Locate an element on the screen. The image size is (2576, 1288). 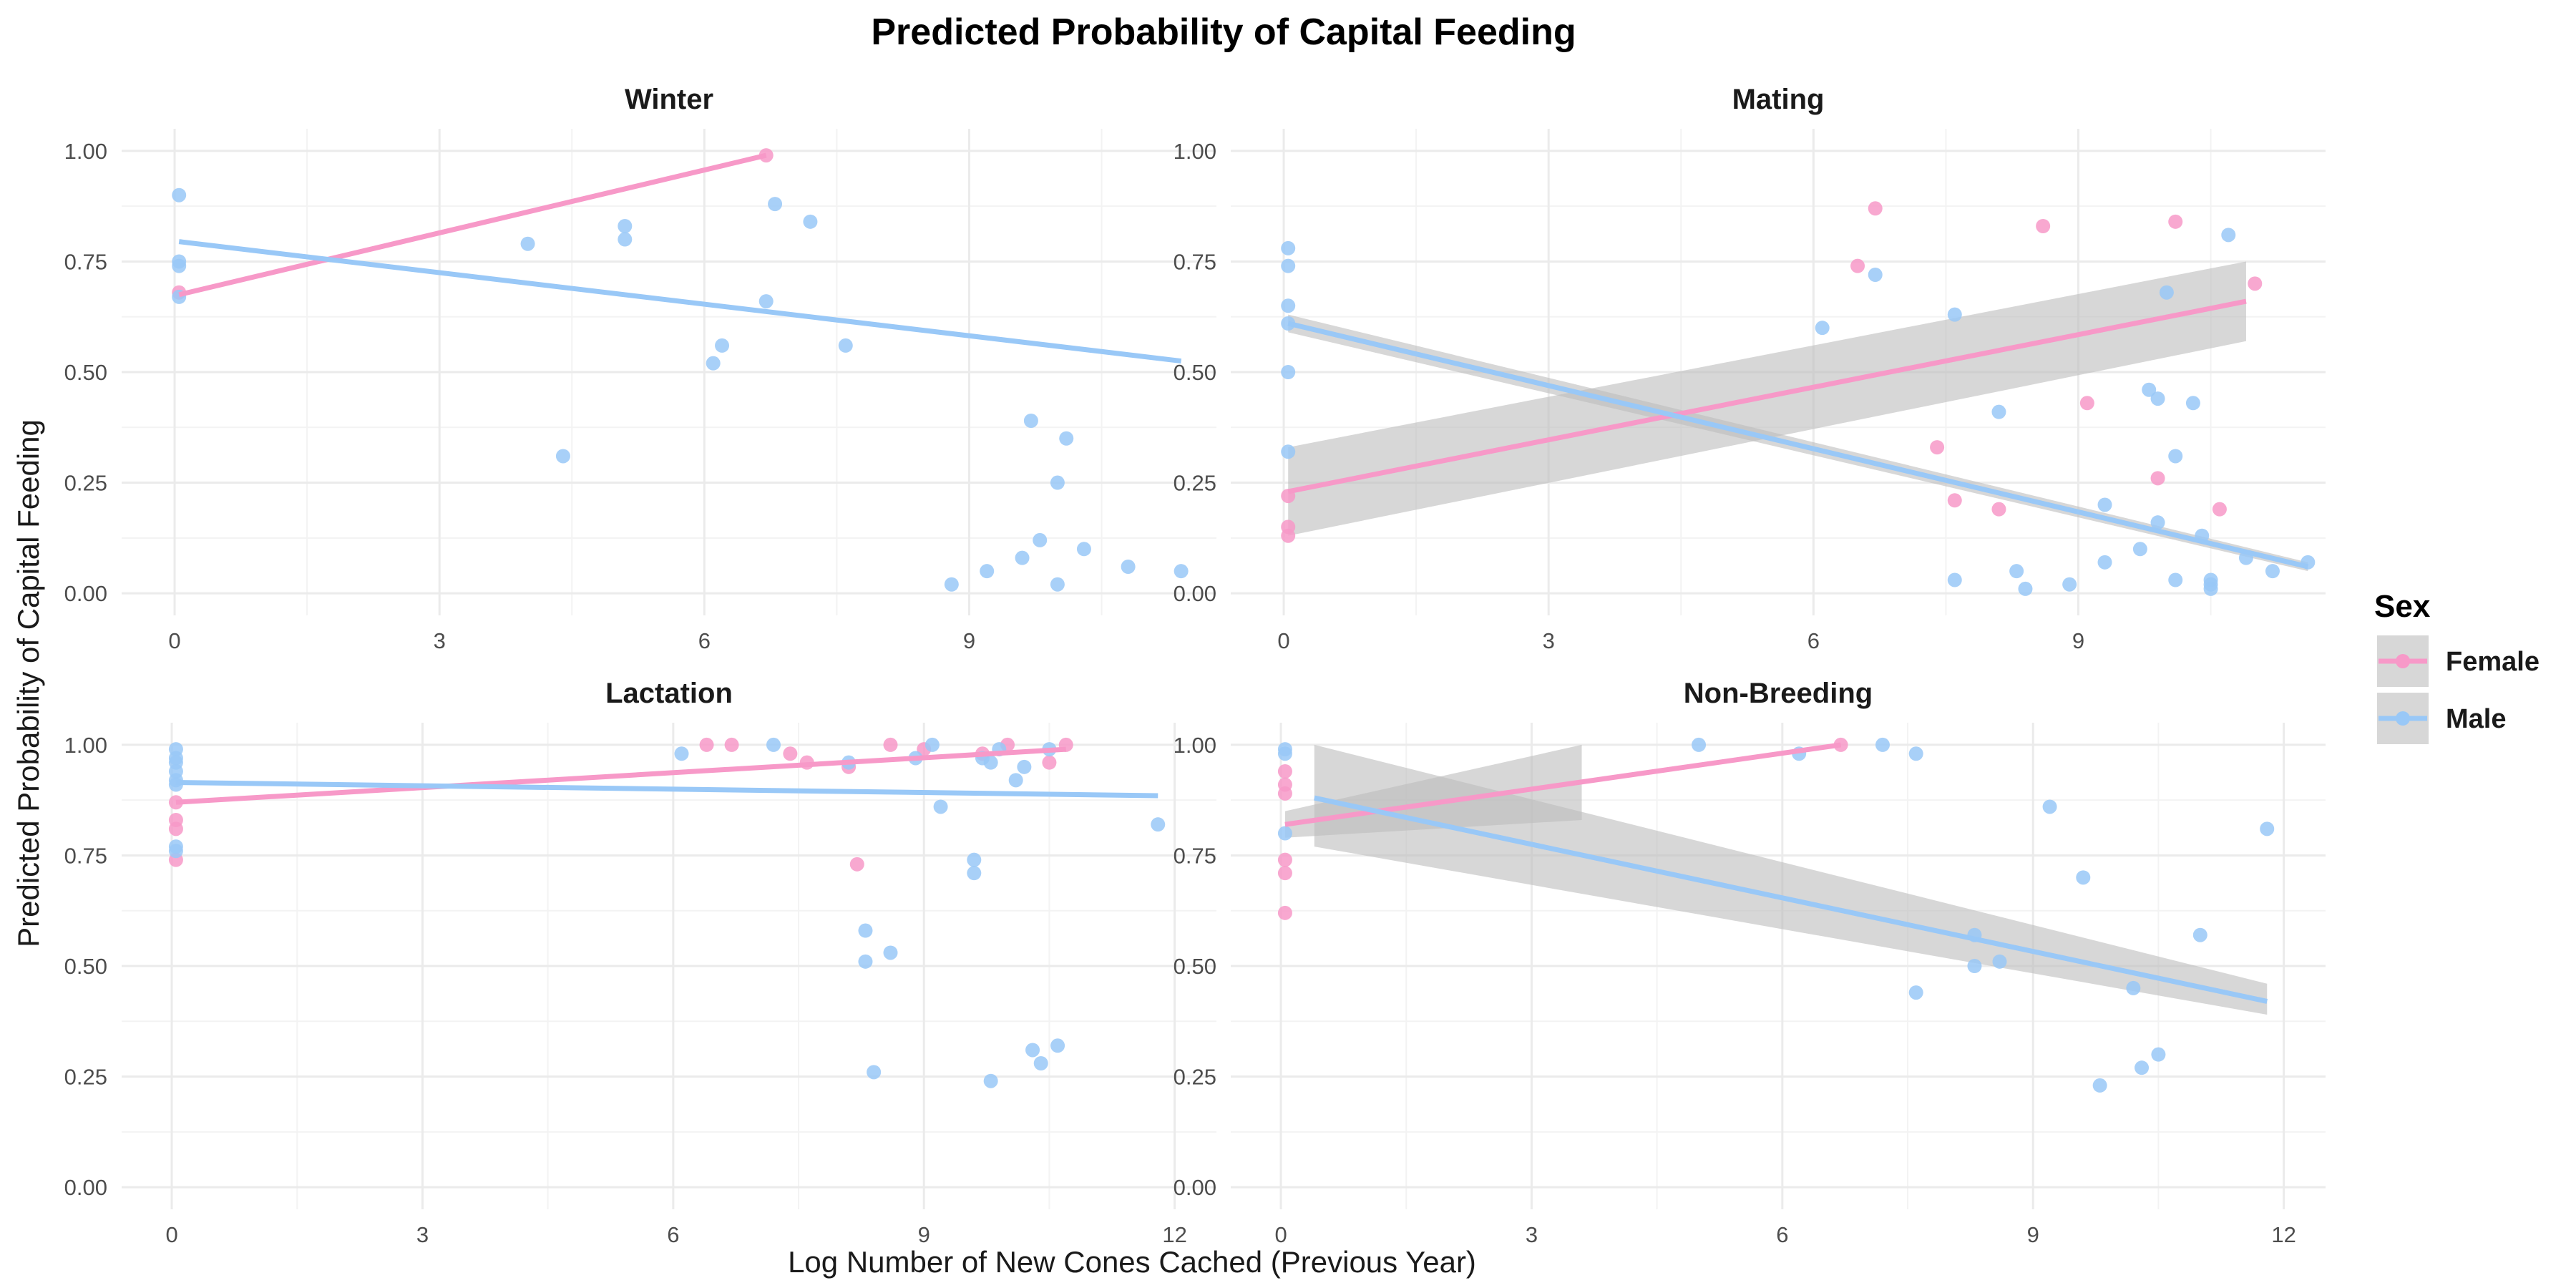
legend-point-female is located at coordinates (2403, 661).